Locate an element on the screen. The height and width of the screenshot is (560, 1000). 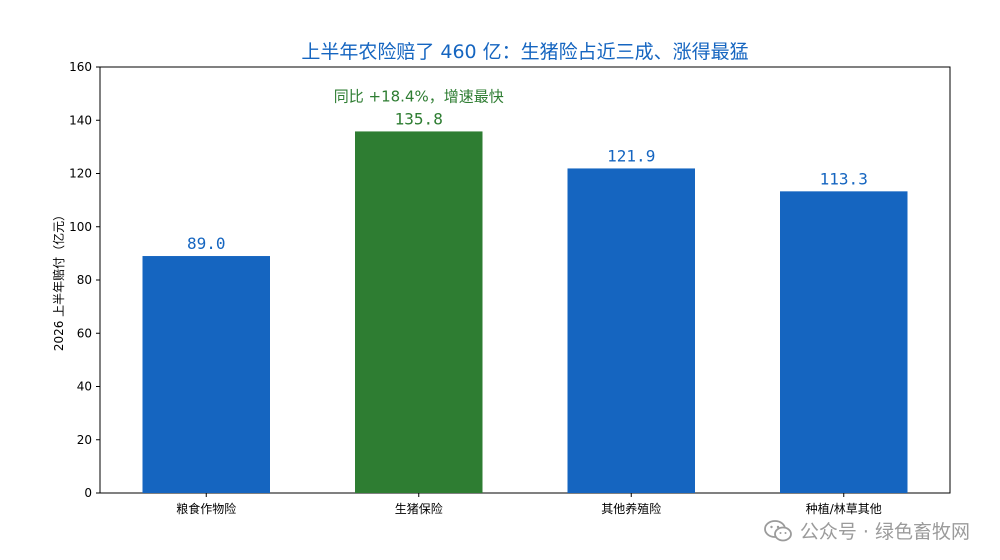
x-tick-label: 粮食作物险 is located at coordinates (206, 508).